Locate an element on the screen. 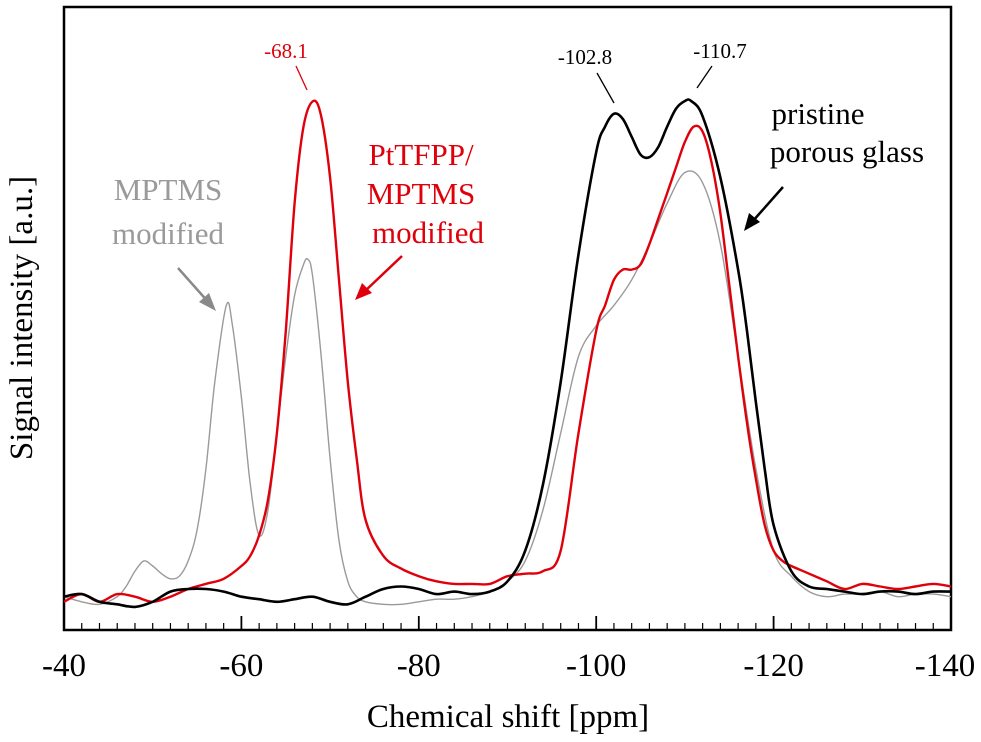  x-tick-label: -100 is located at coordinates (596, 666).